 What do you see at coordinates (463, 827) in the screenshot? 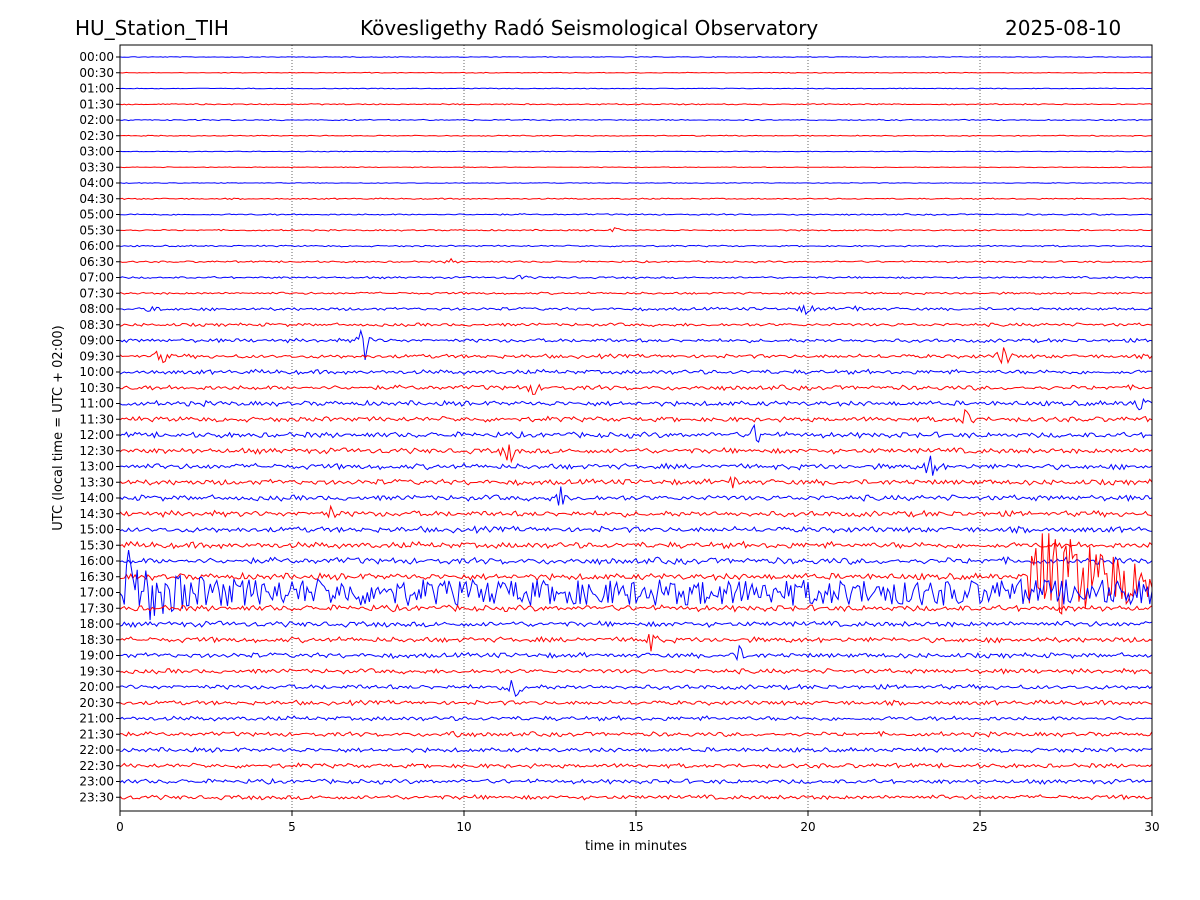
I see `x-tick-label: 10` at bounding box center [463, 827].